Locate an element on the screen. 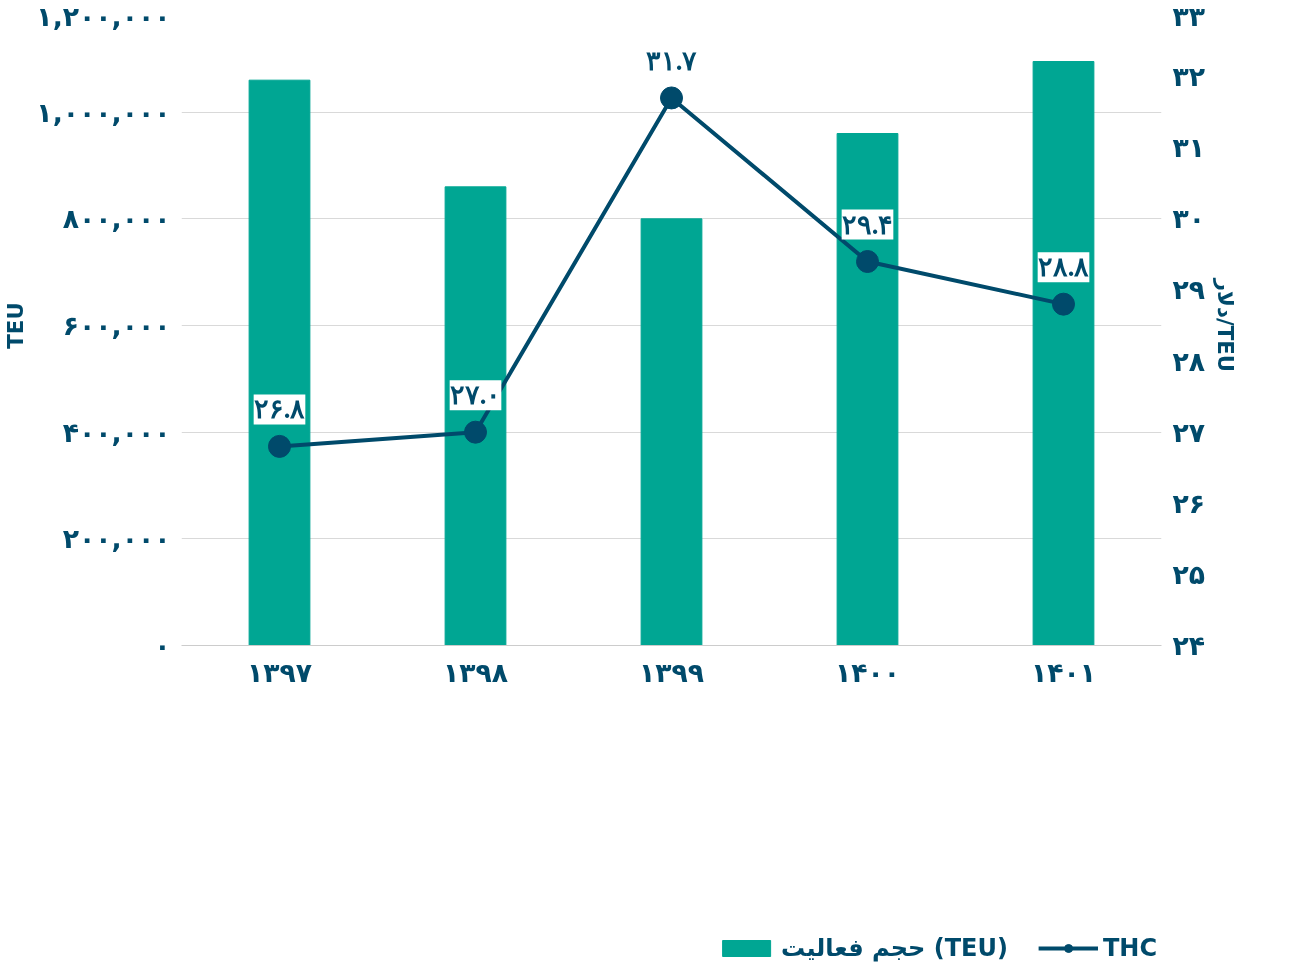 The height and width of the screenshot is (964, 1296). y-tick-label: ۱,۰۰۰,۰۰۰ is located at coordinates (103, 112).